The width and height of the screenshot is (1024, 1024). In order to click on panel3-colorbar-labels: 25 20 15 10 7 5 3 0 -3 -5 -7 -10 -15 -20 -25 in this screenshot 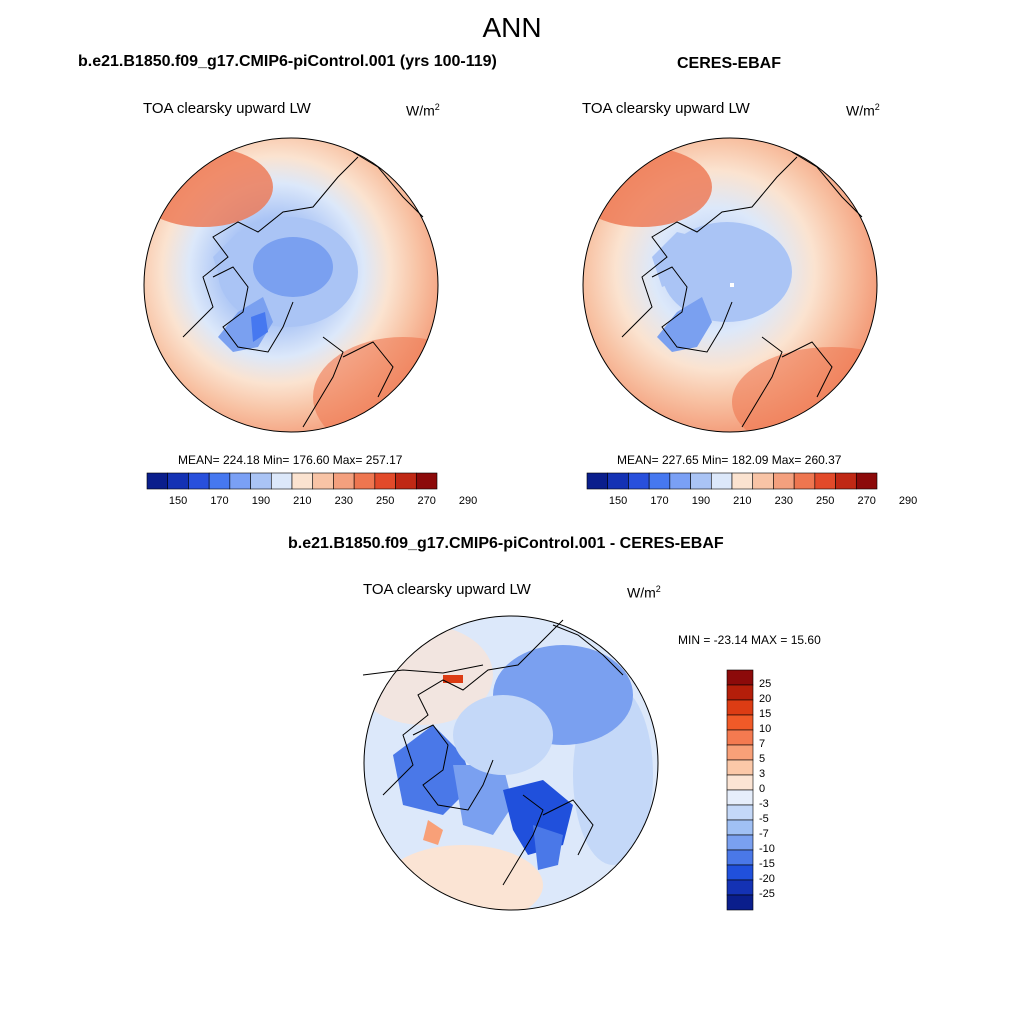, I will do `click(779, 790)`.